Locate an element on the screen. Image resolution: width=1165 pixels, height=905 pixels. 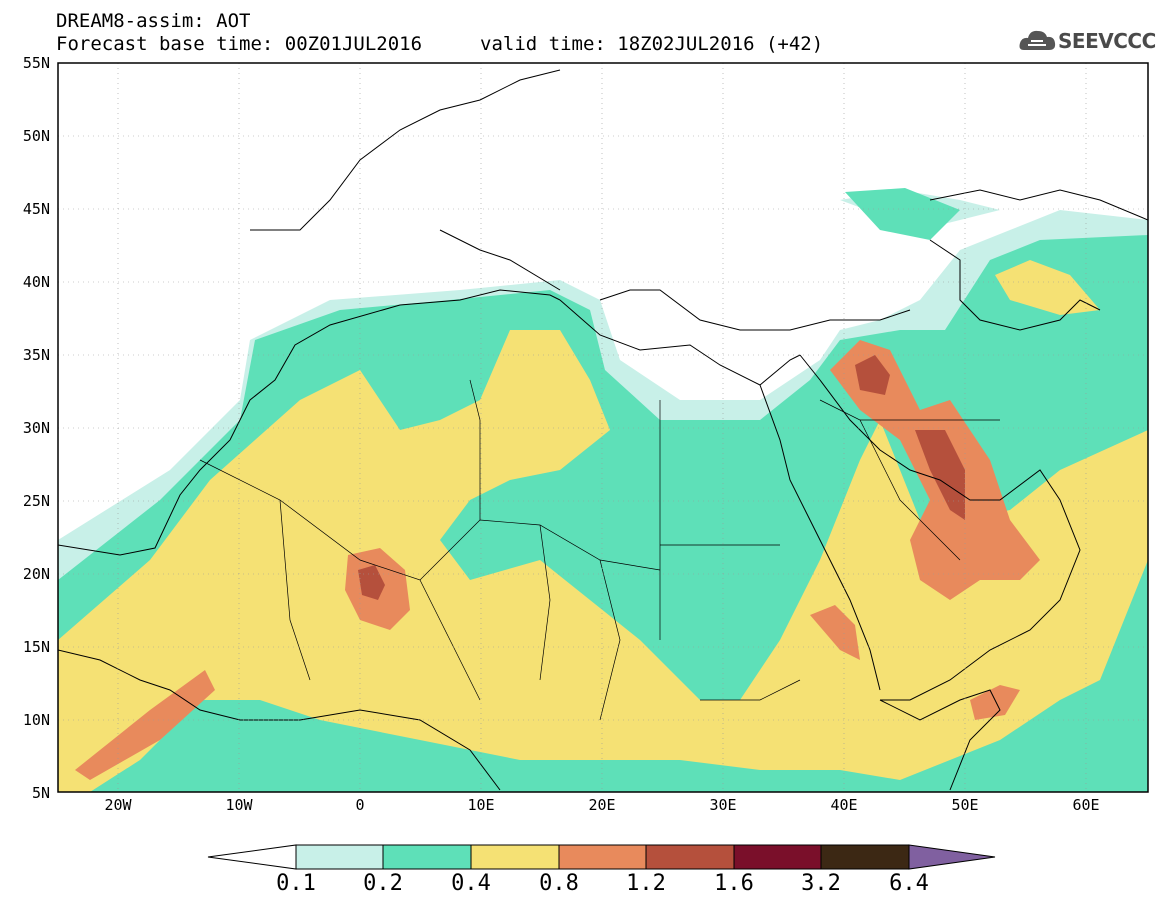
aot-band-1.2b is located at coordinates (940, 475).